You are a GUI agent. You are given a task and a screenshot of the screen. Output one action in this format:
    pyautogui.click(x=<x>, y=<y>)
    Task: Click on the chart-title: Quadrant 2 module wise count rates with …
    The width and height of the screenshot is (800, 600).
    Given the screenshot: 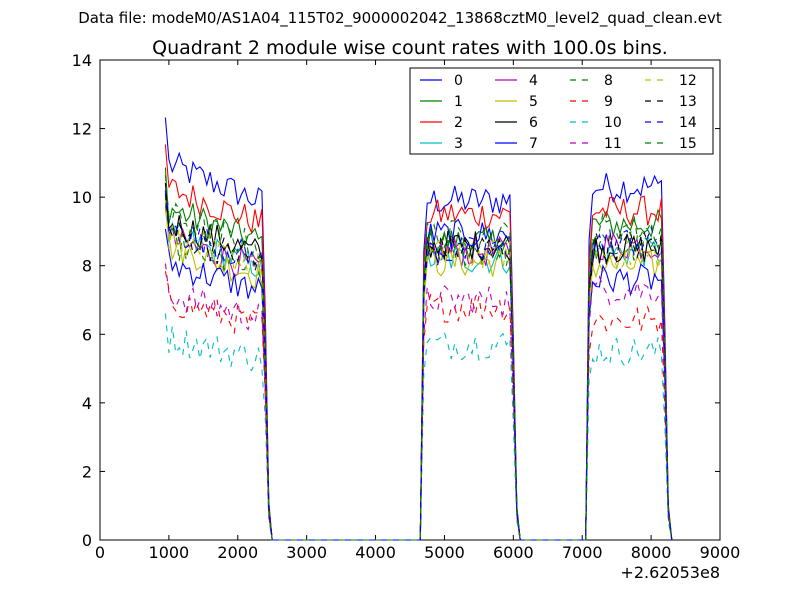 What is the action you would take?
    pyautogui.click(x=410, y=48)
    